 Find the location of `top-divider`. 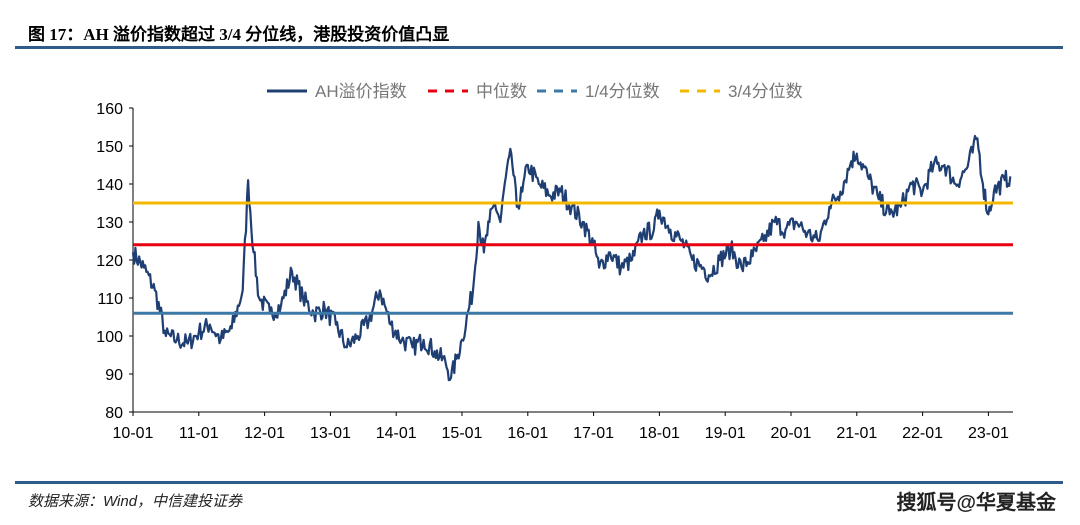

top-divider is located at coordinates (539, 47).